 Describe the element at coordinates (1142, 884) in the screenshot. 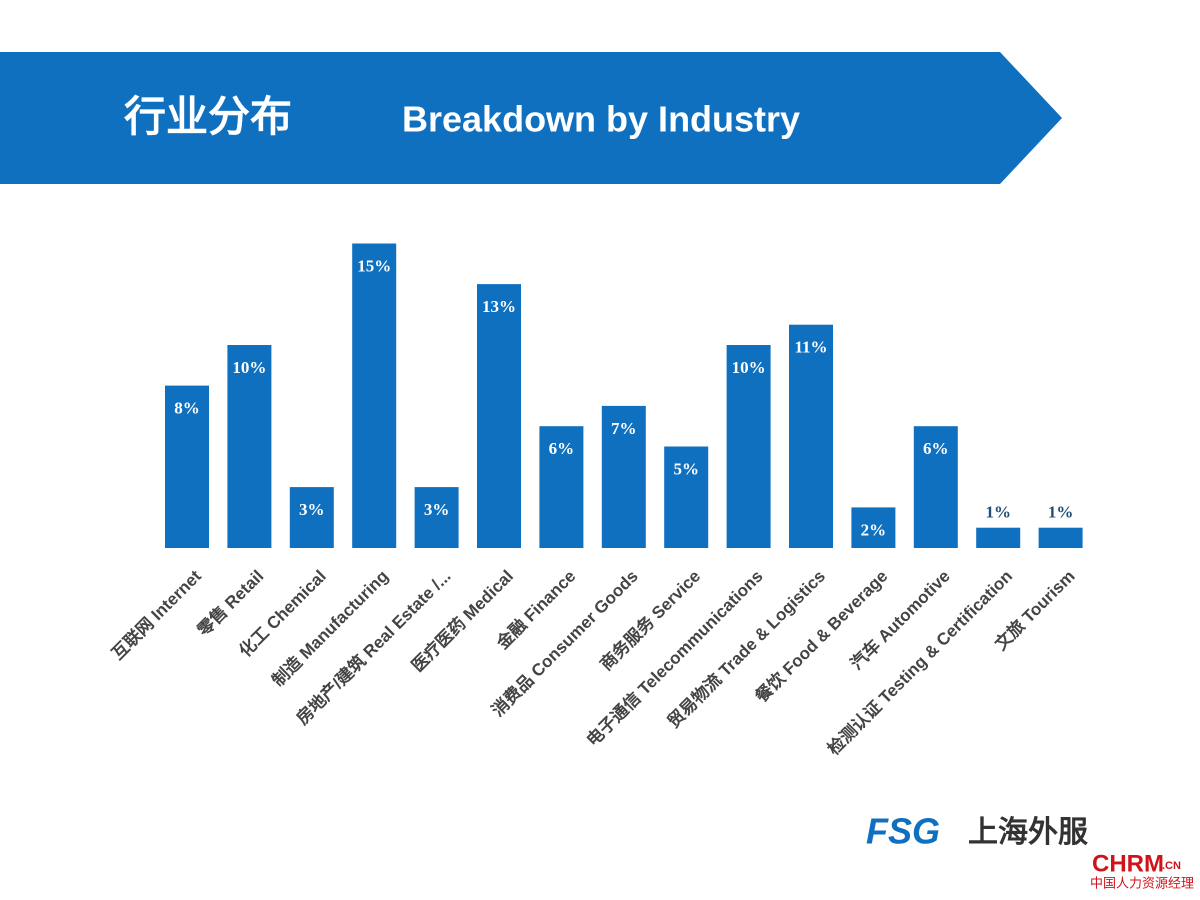

I see `logo-site-cn: 中国人力资源经理` at that location.